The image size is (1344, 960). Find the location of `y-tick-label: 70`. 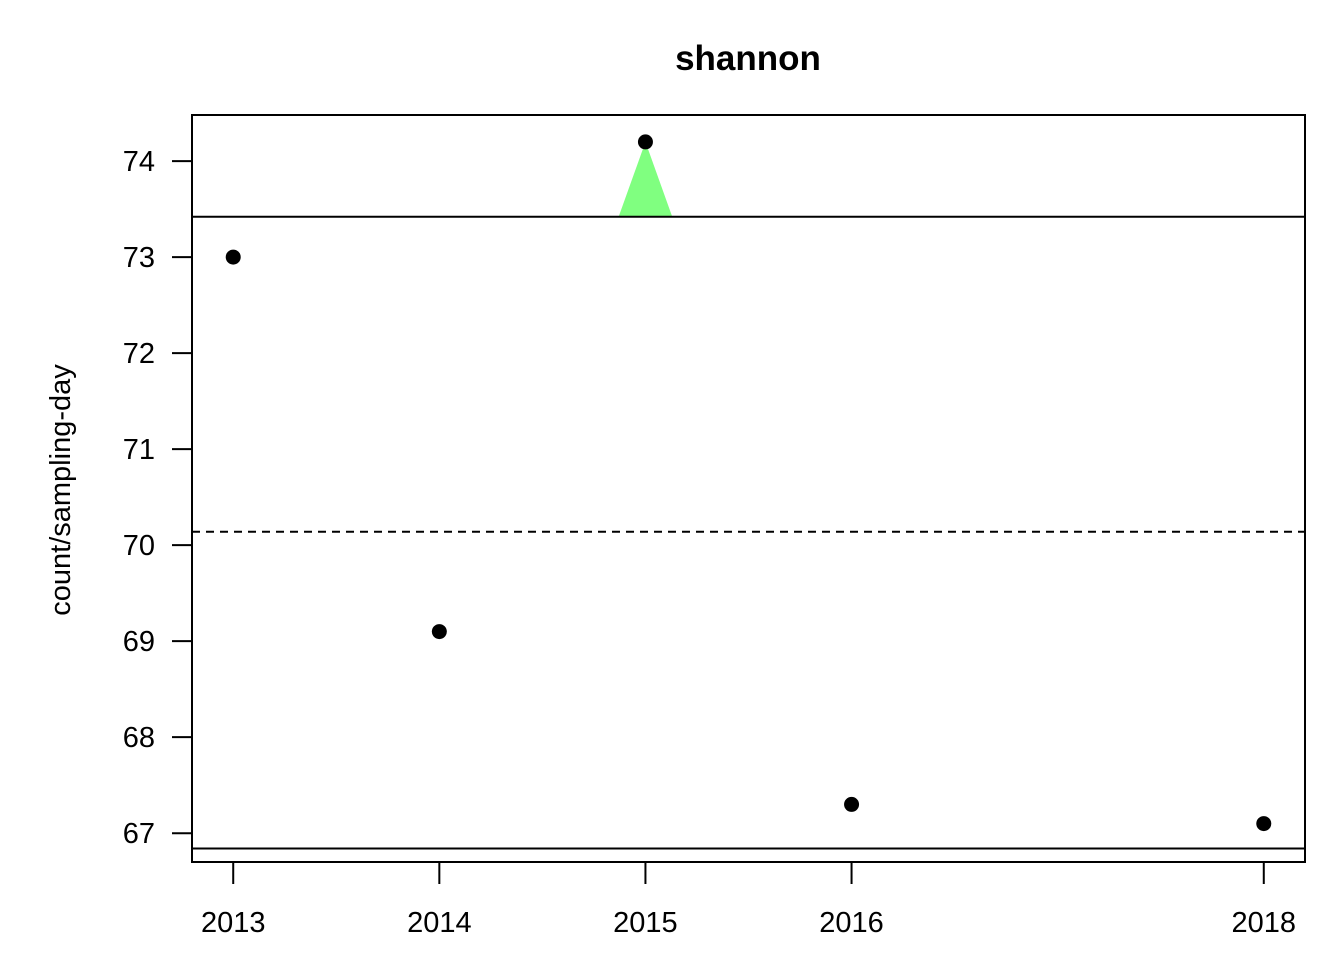

y-tick-label: 70 is located at coordinates (139, 546).